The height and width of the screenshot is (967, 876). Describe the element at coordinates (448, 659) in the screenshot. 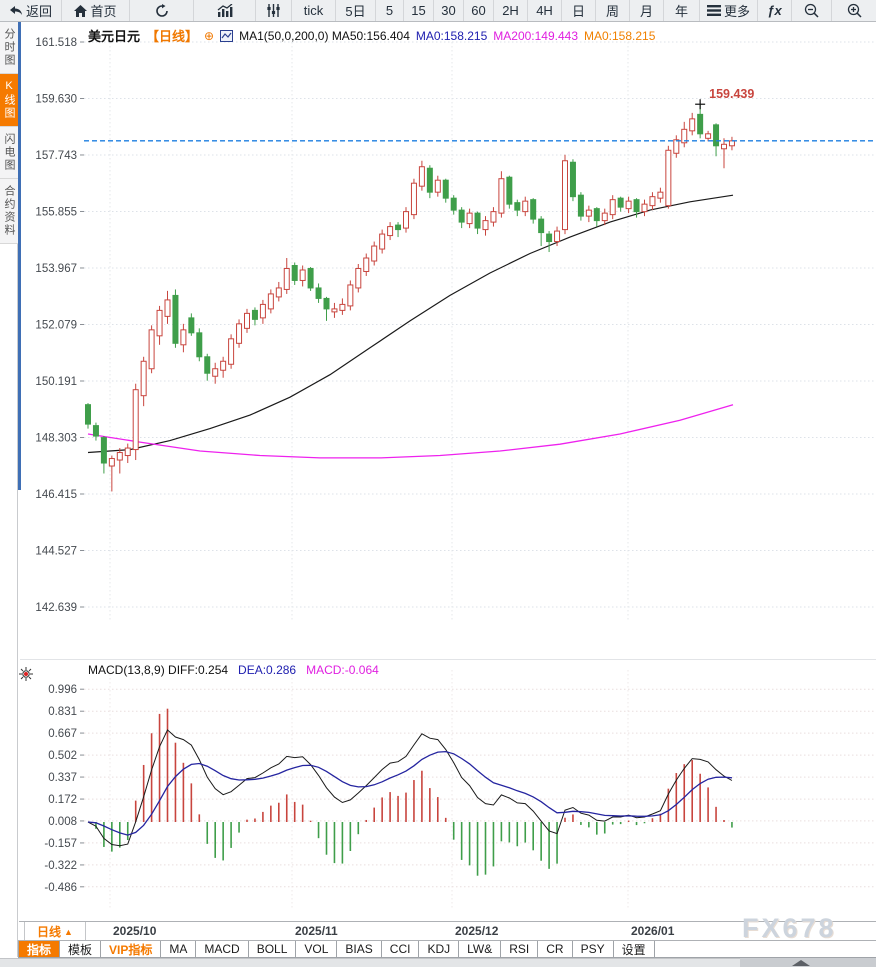

I see `panel-divider` at that location.